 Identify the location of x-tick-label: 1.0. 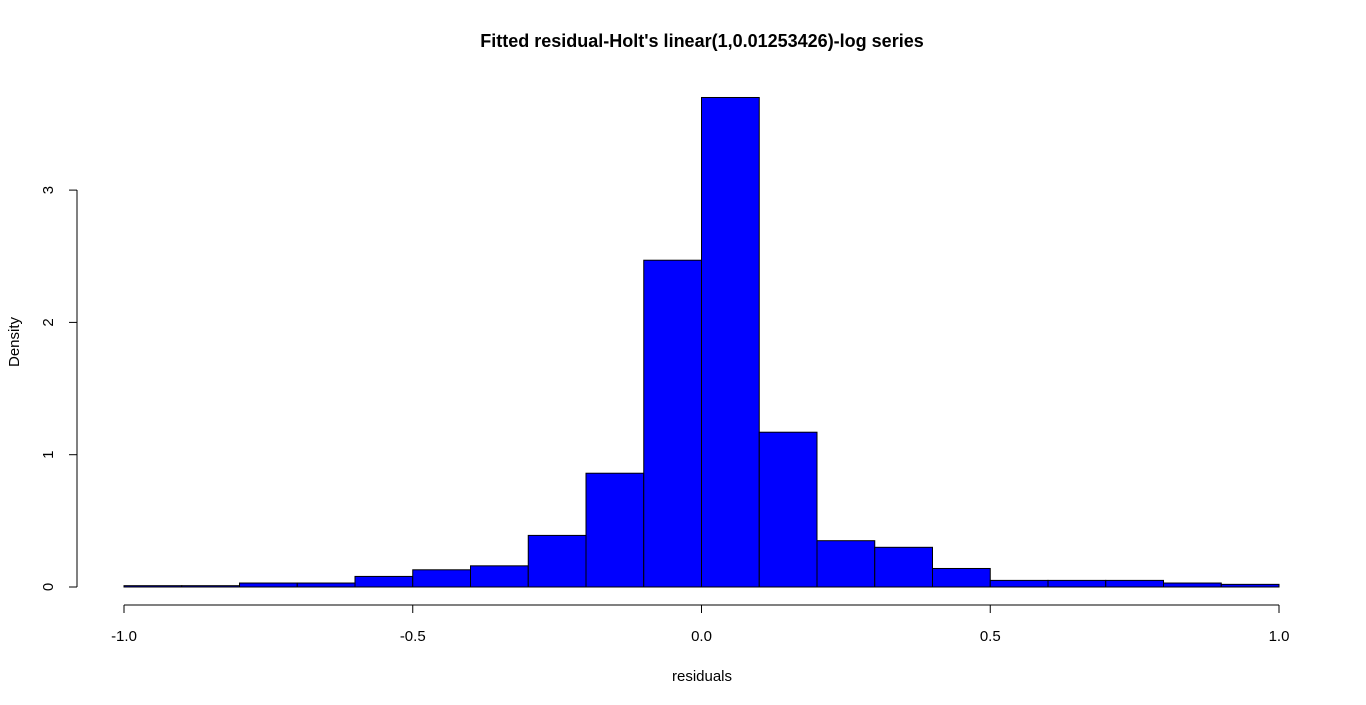
(1279, 636).